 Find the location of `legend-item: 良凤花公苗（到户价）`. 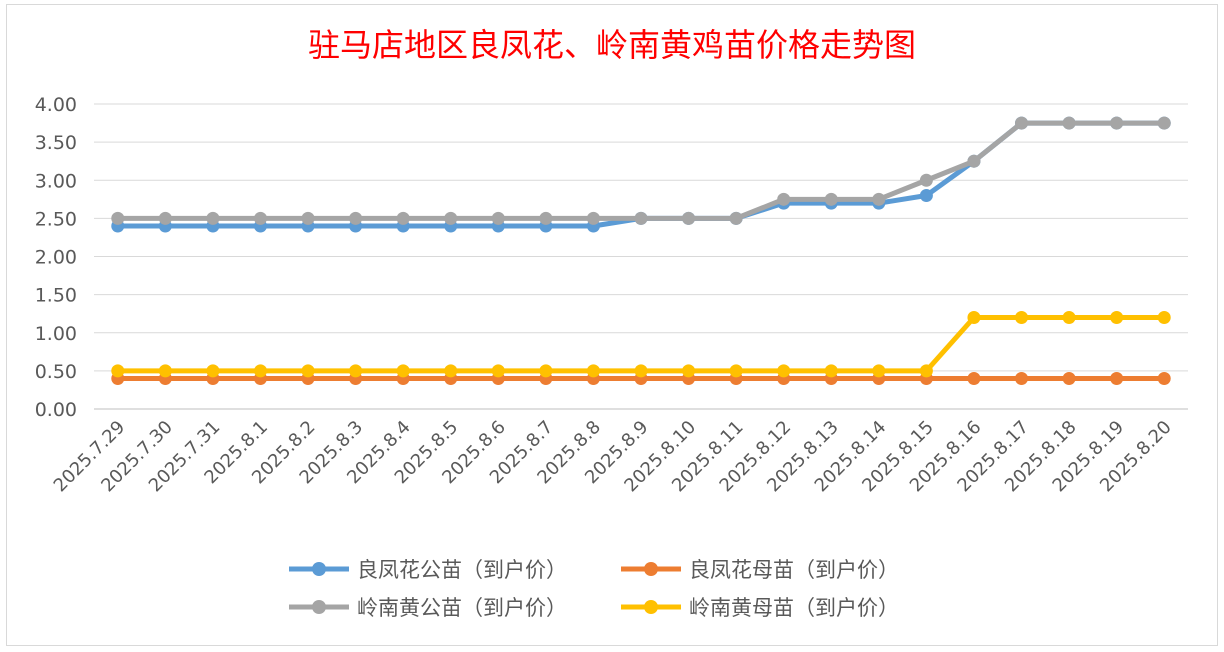

legend-item: 良凤花公苗（到户价） is located at coordinates (428, 570).